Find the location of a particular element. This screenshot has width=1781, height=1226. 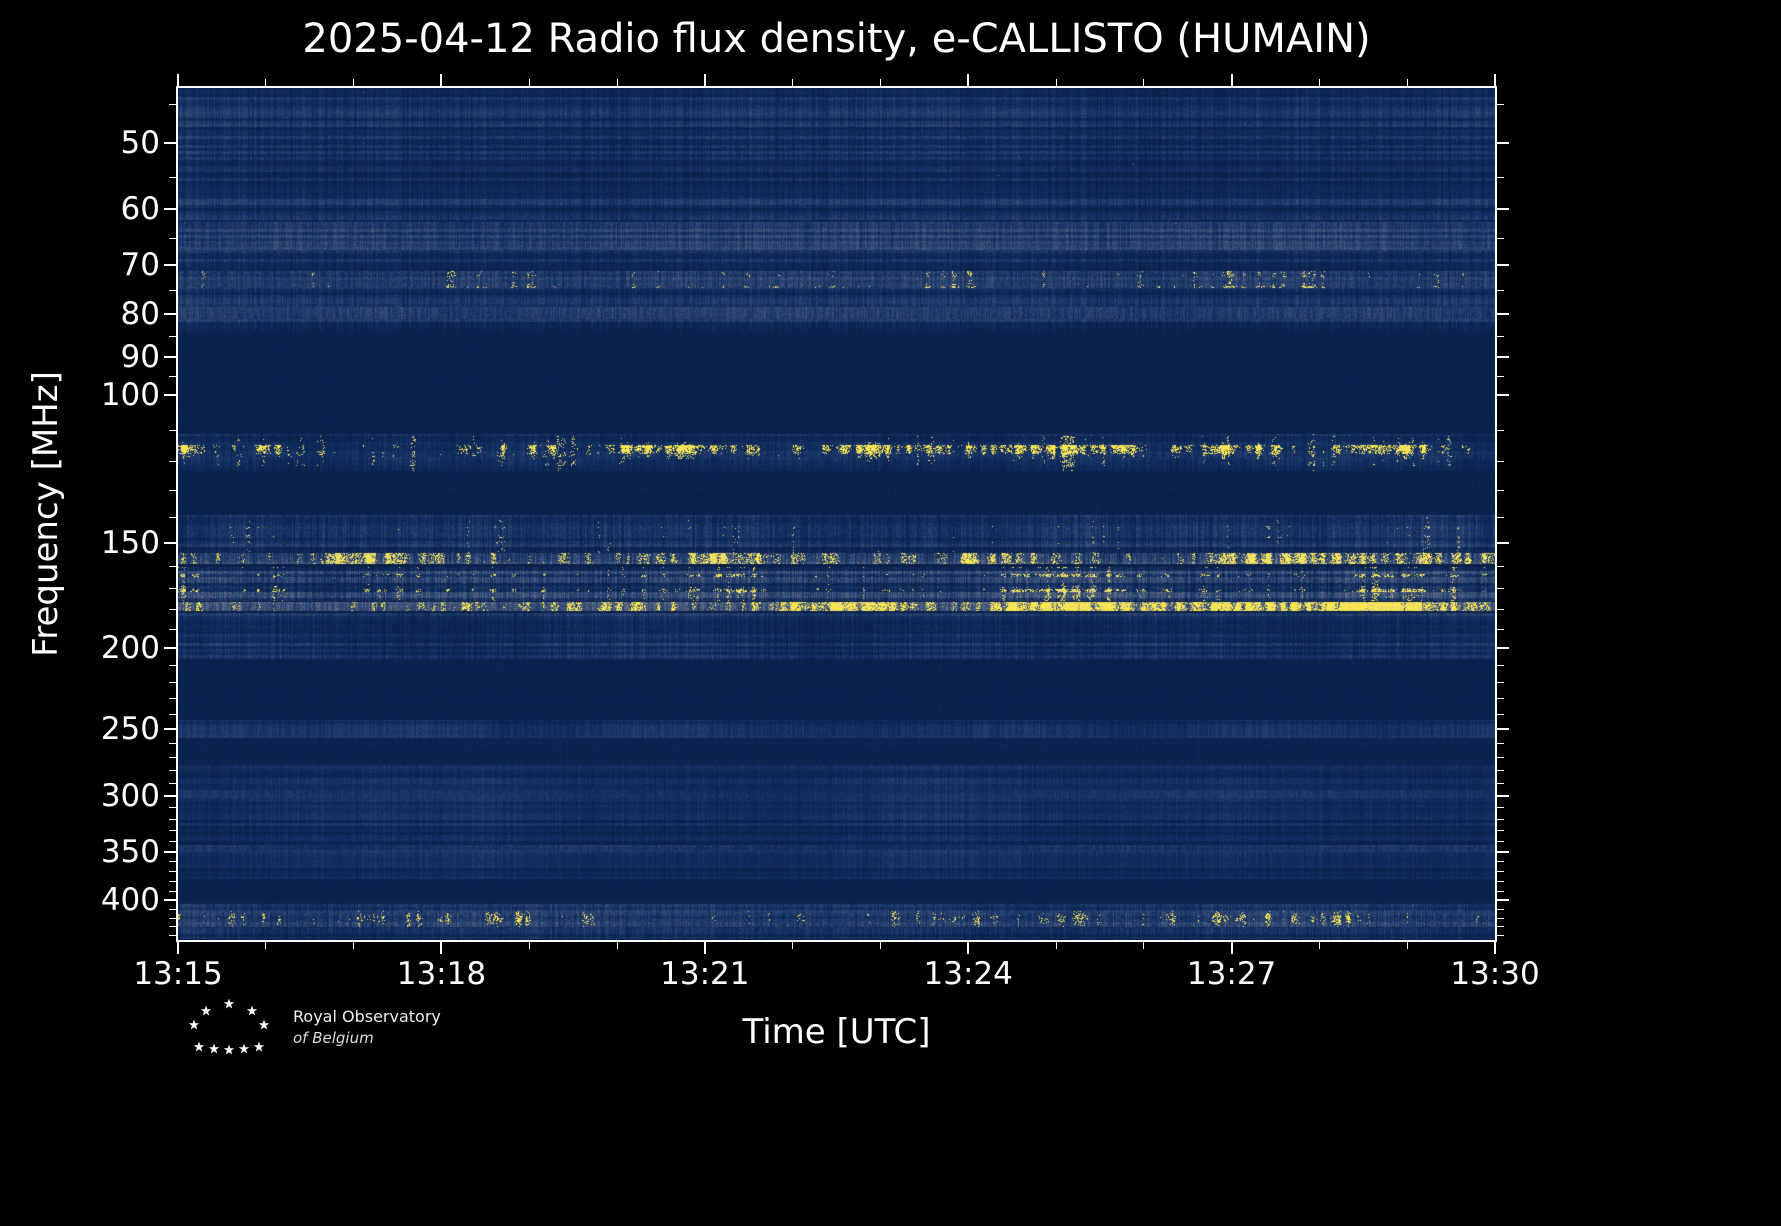

x-tick-label: 13:18 is located at coordinates (441, 974).